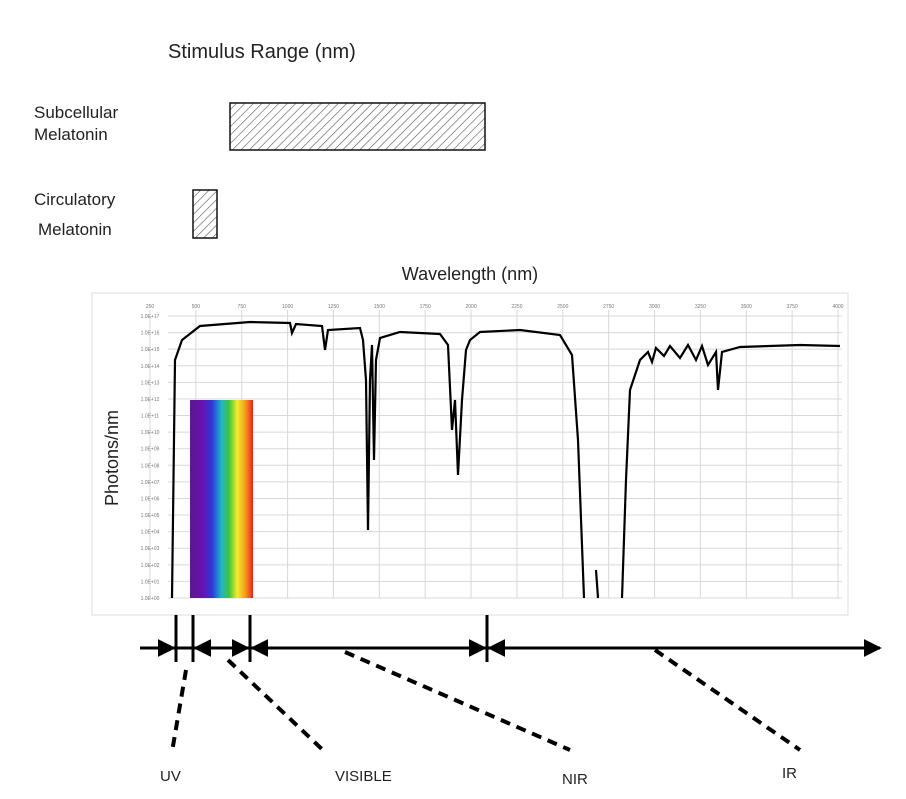 This screenshot has width=906, height=799. Describe the element at coordinates (150, 450) in the screenshot. I see `y-tick-label: 1.0E+09` at that location.